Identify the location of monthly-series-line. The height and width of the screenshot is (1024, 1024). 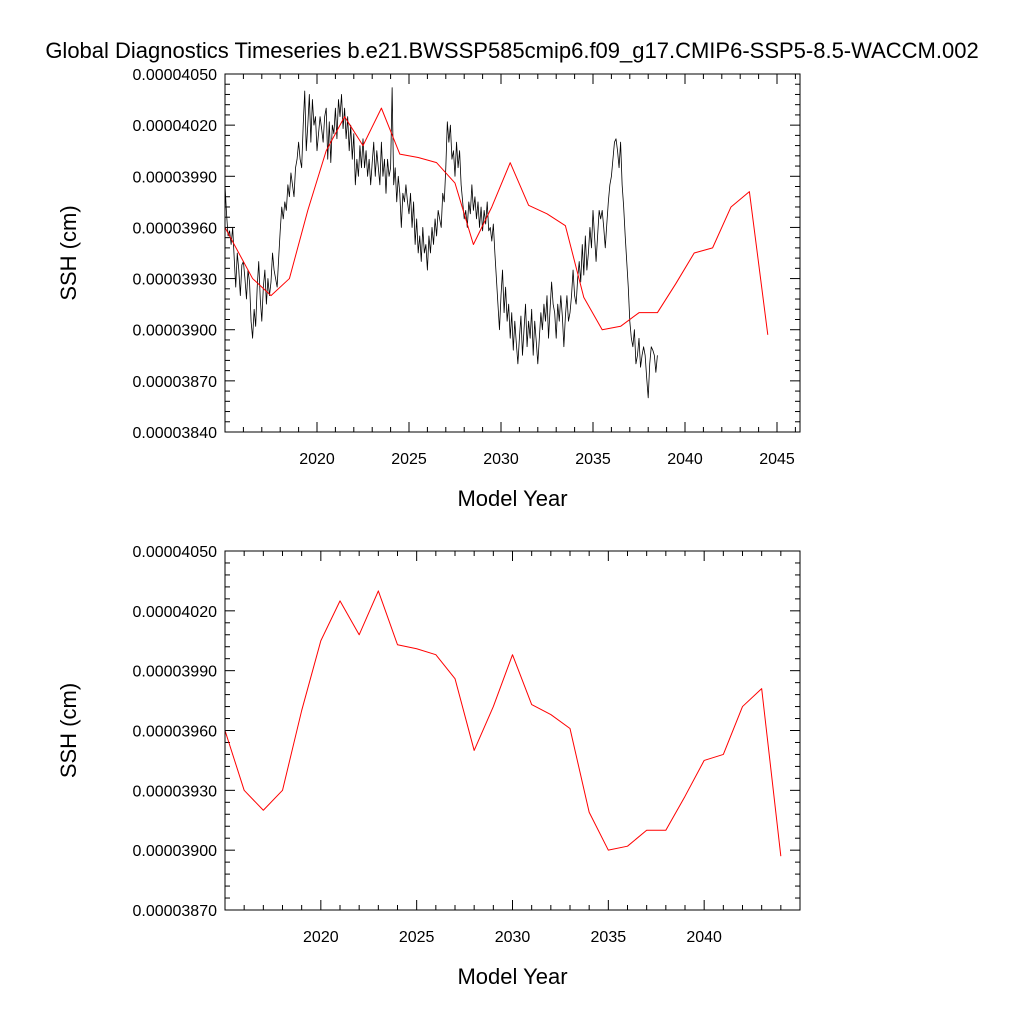
(441, 243).